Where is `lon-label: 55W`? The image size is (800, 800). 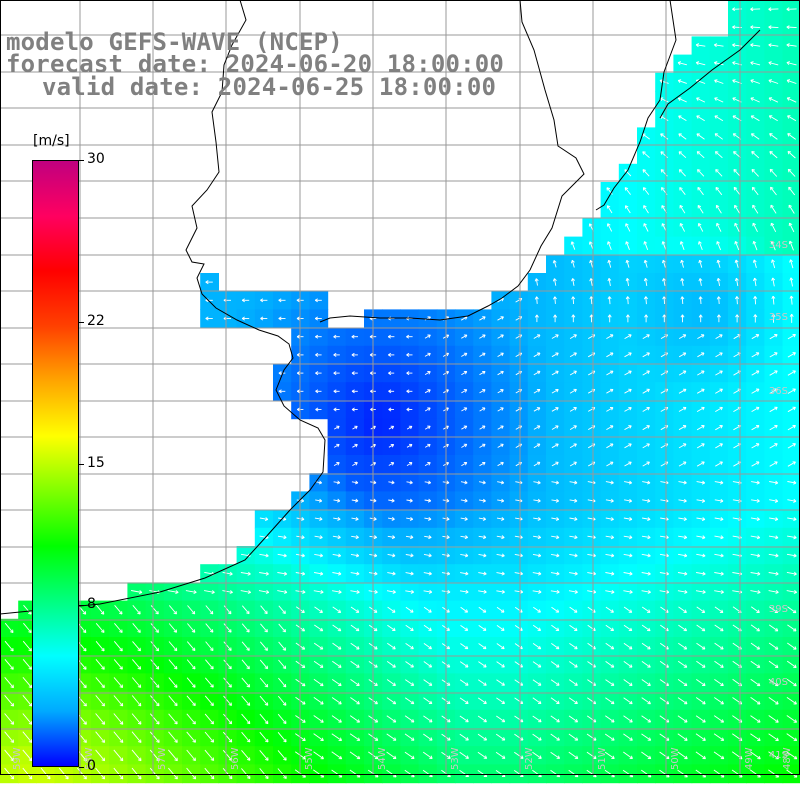
lon-label: 55W is located at coordinates (309, 758).